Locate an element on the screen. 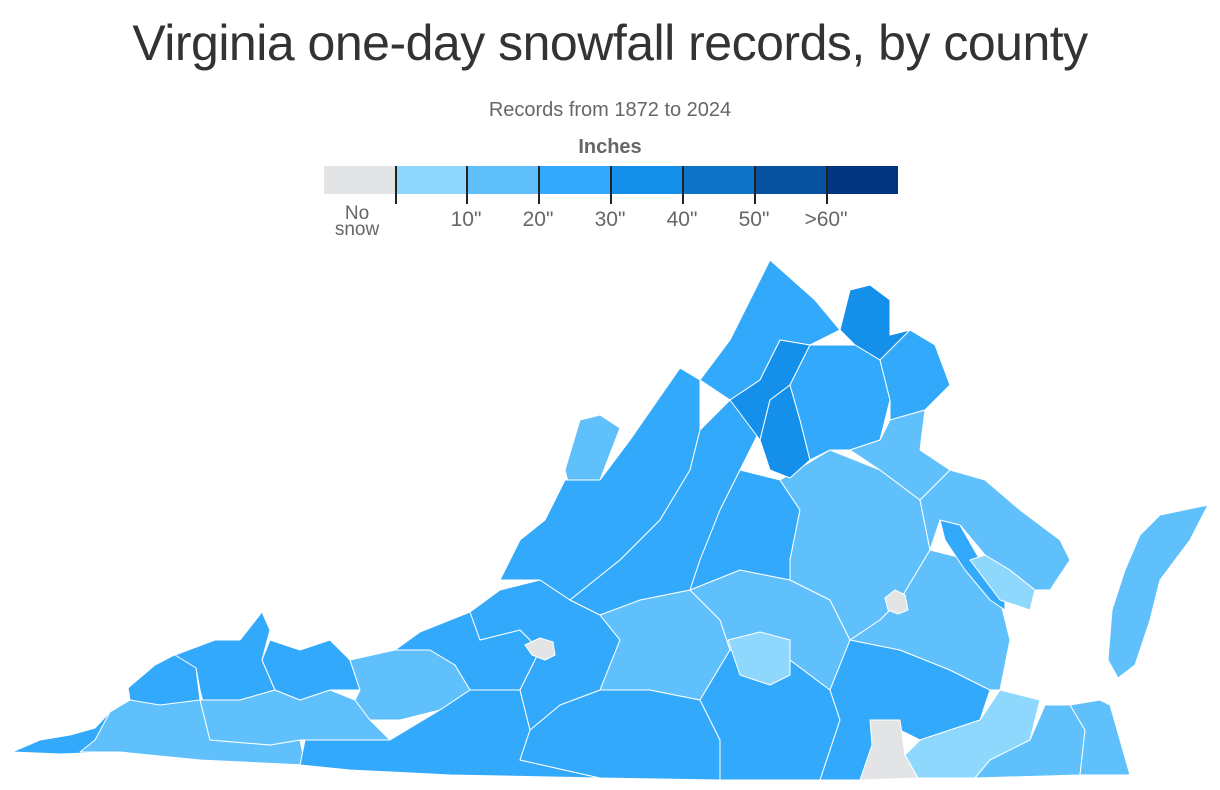 This screenshot has height=790, width=1220. legend-label-30: 30" is located at coordinates (610, 219).